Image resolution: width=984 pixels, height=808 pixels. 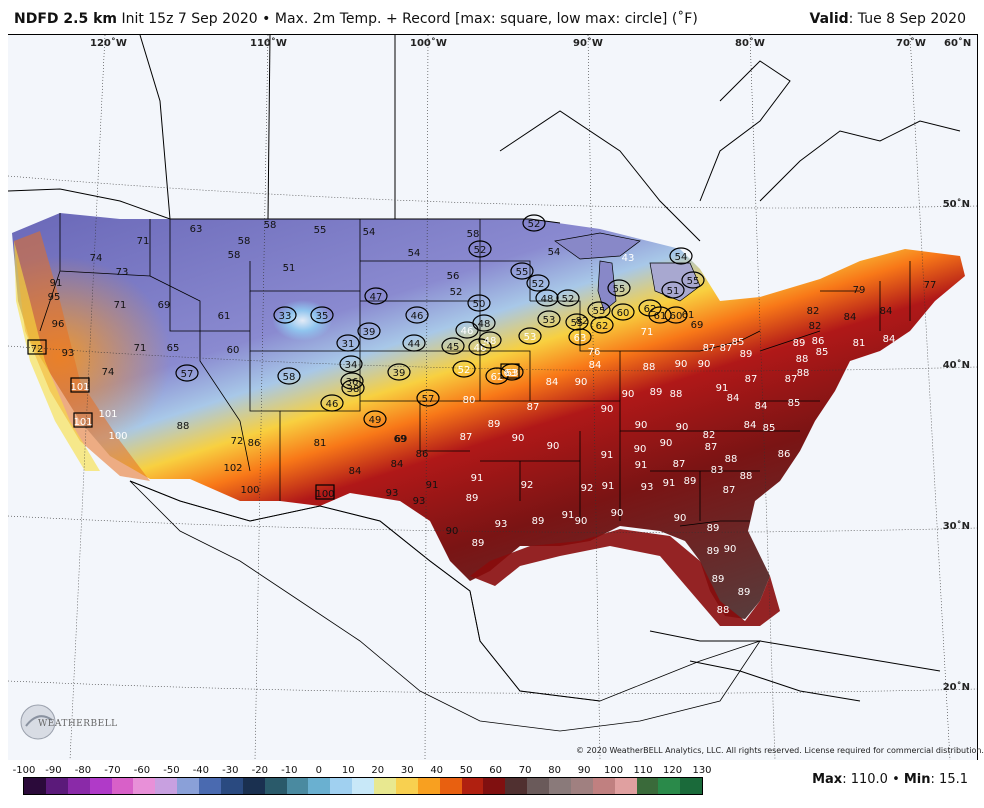 What do you see at coordinates (232, 468) in the screenshot?
I see `temperature-text: 102` at bounding box center [232, 468].